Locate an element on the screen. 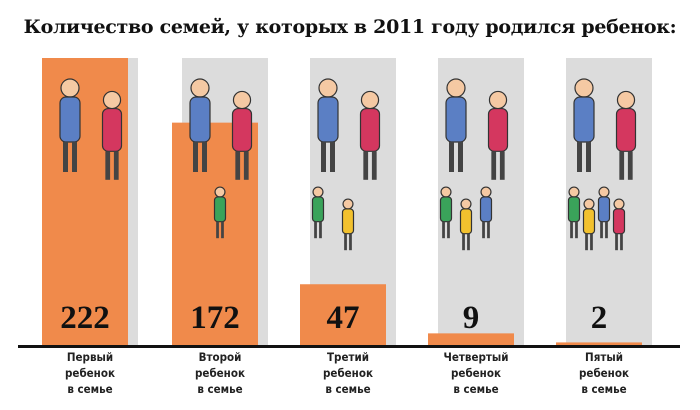  data-label: 2 is located at coordinates (599, 318).